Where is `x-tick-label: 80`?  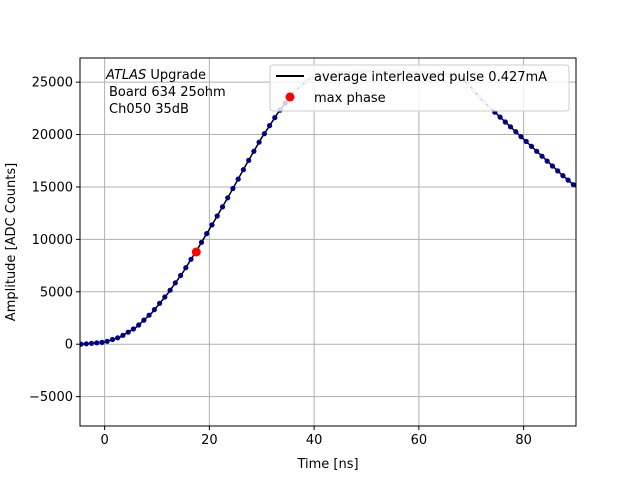 x-tick-label: 80 is located at coordinates (523, 440).